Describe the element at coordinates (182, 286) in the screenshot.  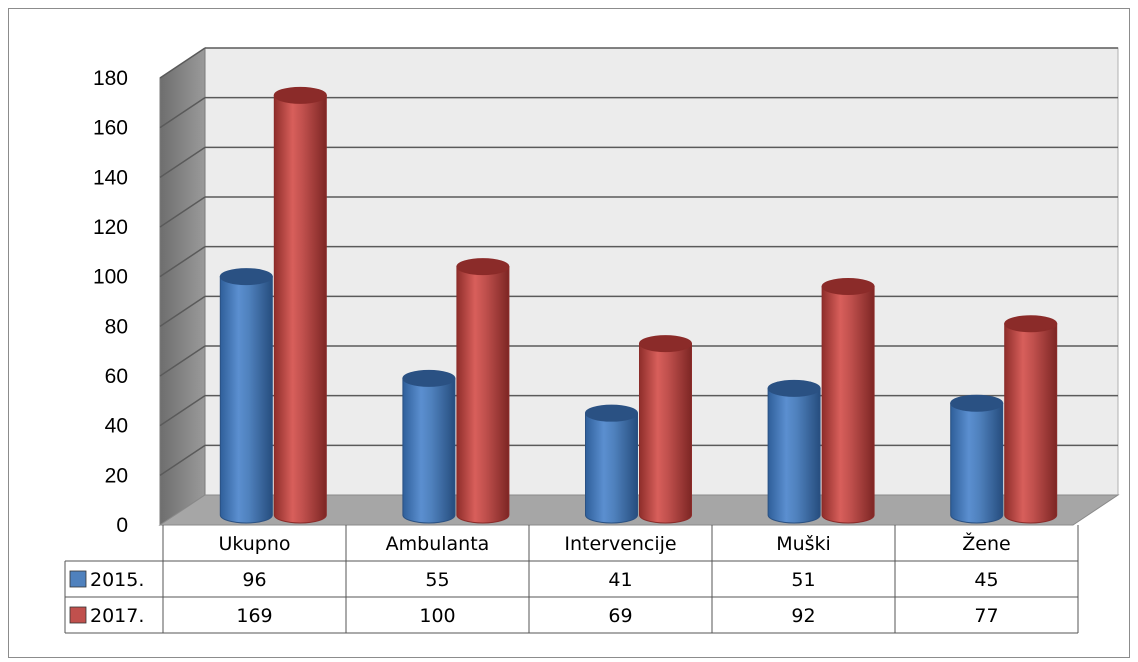
I see `side-wall` at that location.